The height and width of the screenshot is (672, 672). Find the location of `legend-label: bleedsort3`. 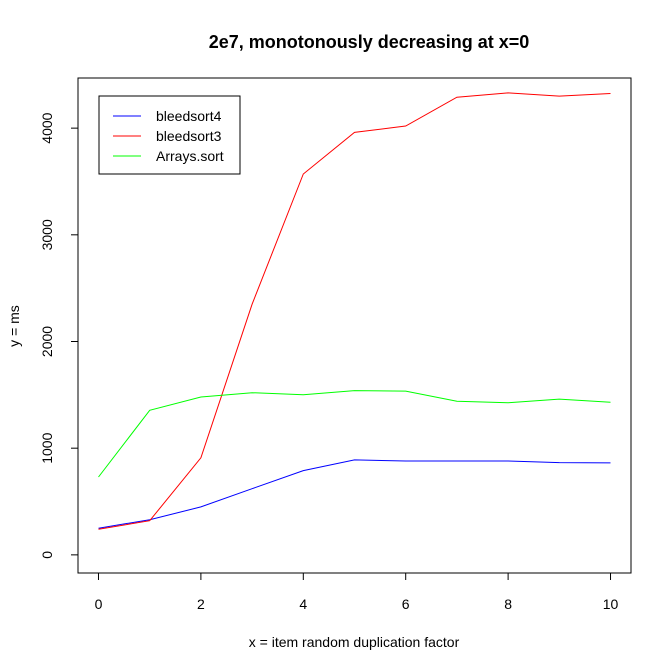

legend-label: bleedsort3 is located at coordinates (189, 136).